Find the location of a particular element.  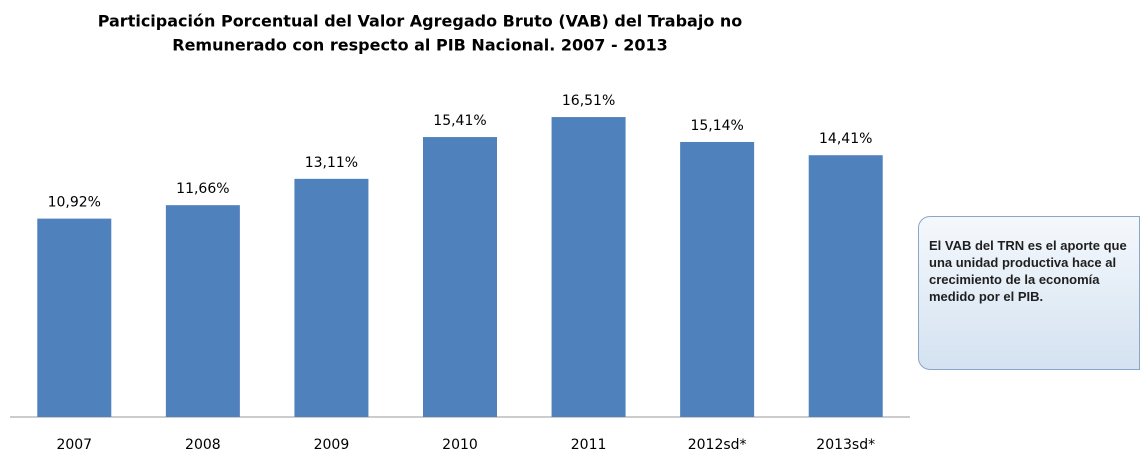

value-label: 14,41% is located at coordinates (845, 139).